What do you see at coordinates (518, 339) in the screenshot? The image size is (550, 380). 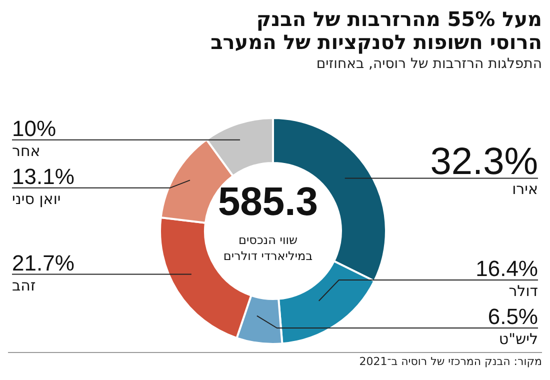 I see `slice-label: ליש"ט` at bounding box center [518, 339].